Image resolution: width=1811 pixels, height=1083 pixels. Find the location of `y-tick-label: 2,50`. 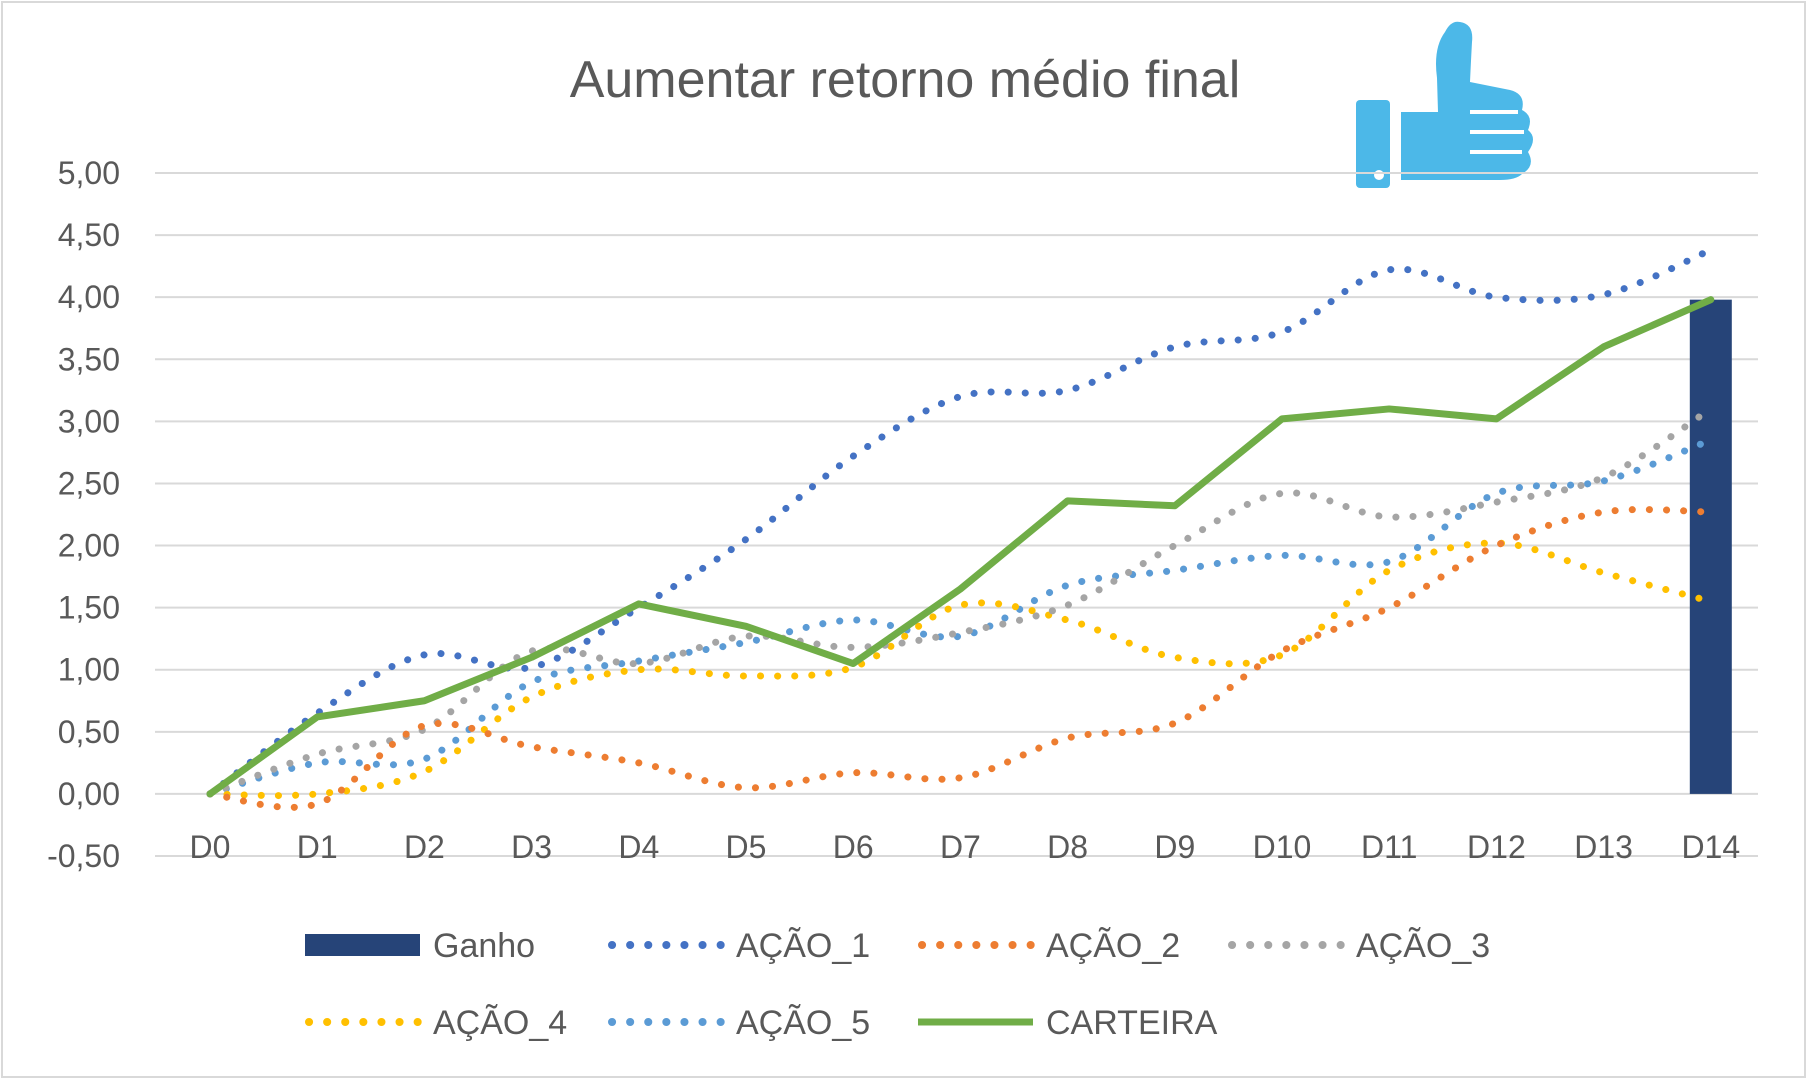

y-tick-label: 2,50 is located at coordinates (89, 483).